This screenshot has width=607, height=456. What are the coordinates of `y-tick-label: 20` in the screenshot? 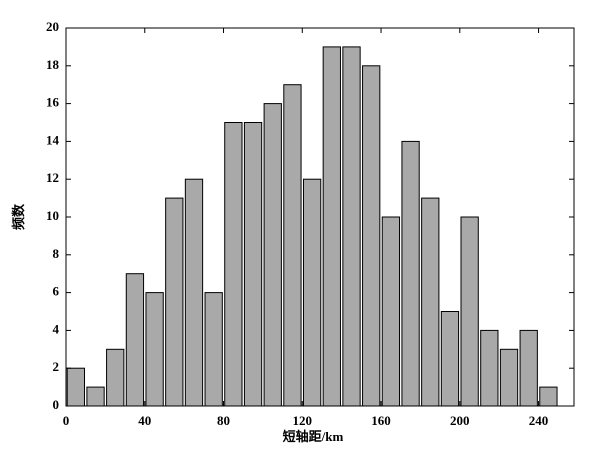 It's located at (52, 26).